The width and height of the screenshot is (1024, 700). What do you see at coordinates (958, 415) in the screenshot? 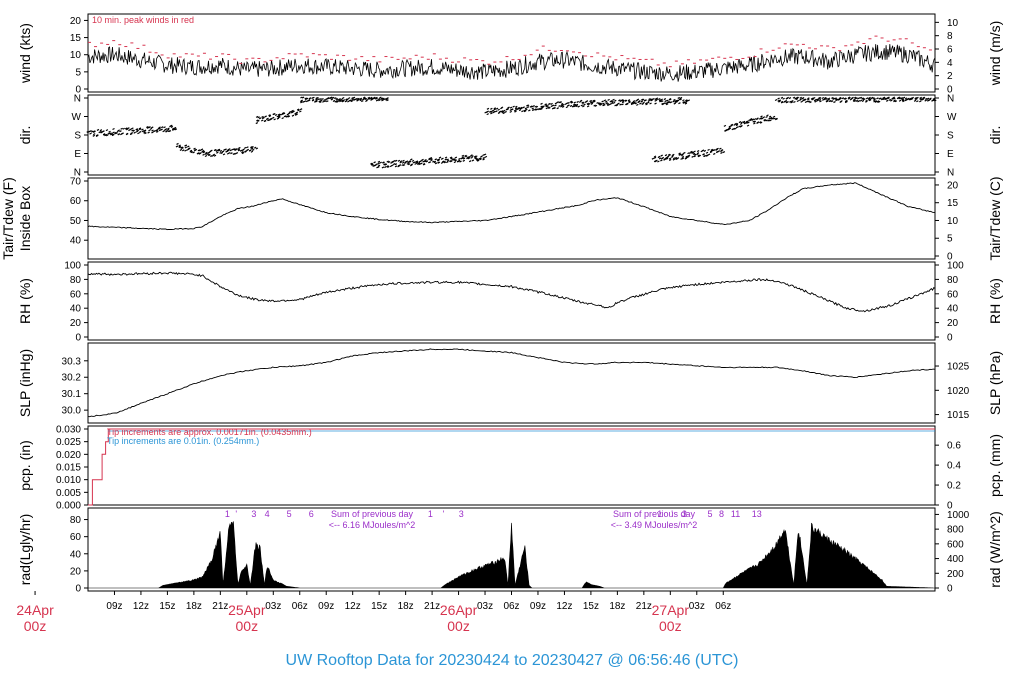
I see `right-tick-label: 1015` at bounding box center [958, 415].